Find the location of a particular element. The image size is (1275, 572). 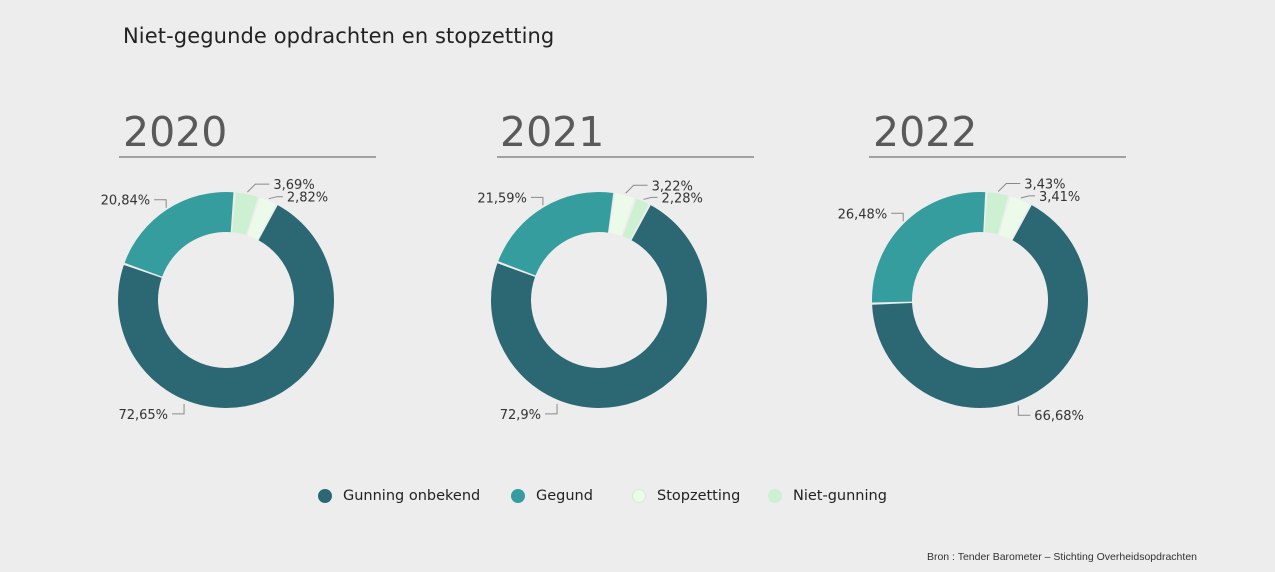

year-label: 2021 is located at coordinates (552, 132).